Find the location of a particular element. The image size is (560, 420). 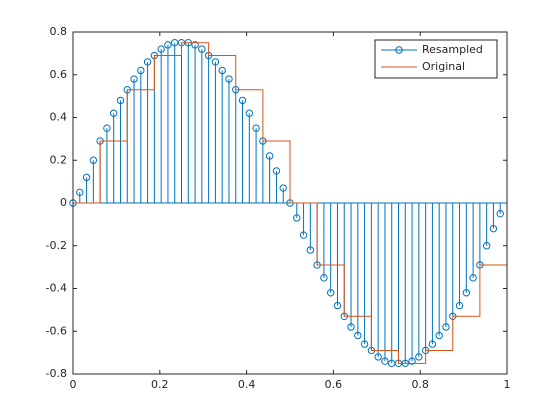

x-tick-label: 0.2 is located at coordinates (160, 384).